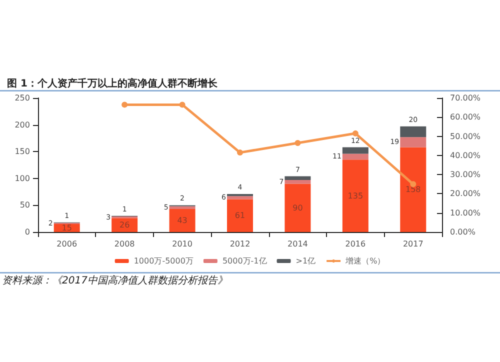  Describe the element at coordinates (112, 84) in the screenshot. I see `chart-title: 图 1：个人资产千万以上的高净值人群不断增长` at that location.